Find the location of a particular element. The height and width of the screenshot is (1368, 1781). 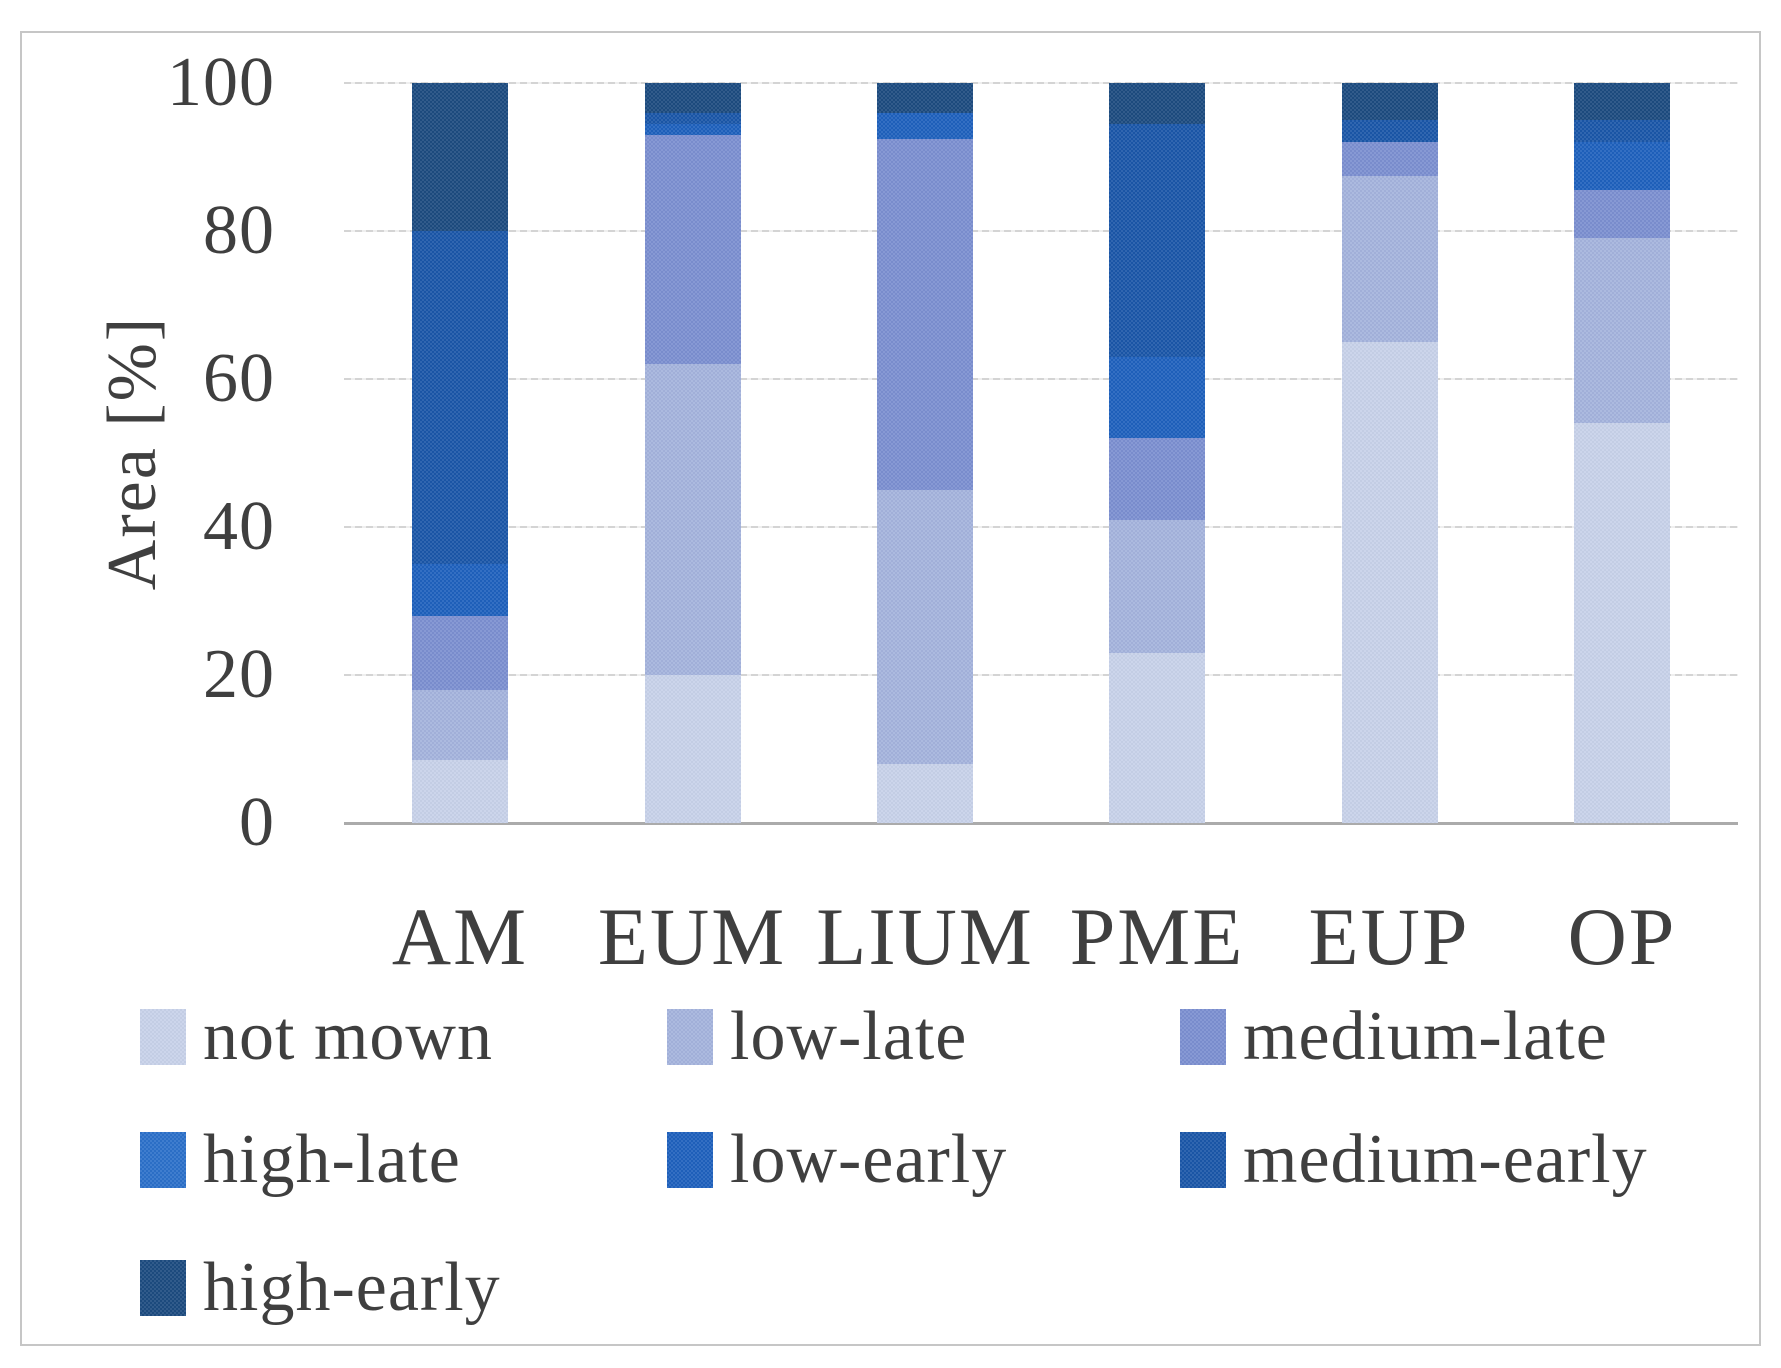

y-tick-label: 20 is located at coordinates (239, 674).